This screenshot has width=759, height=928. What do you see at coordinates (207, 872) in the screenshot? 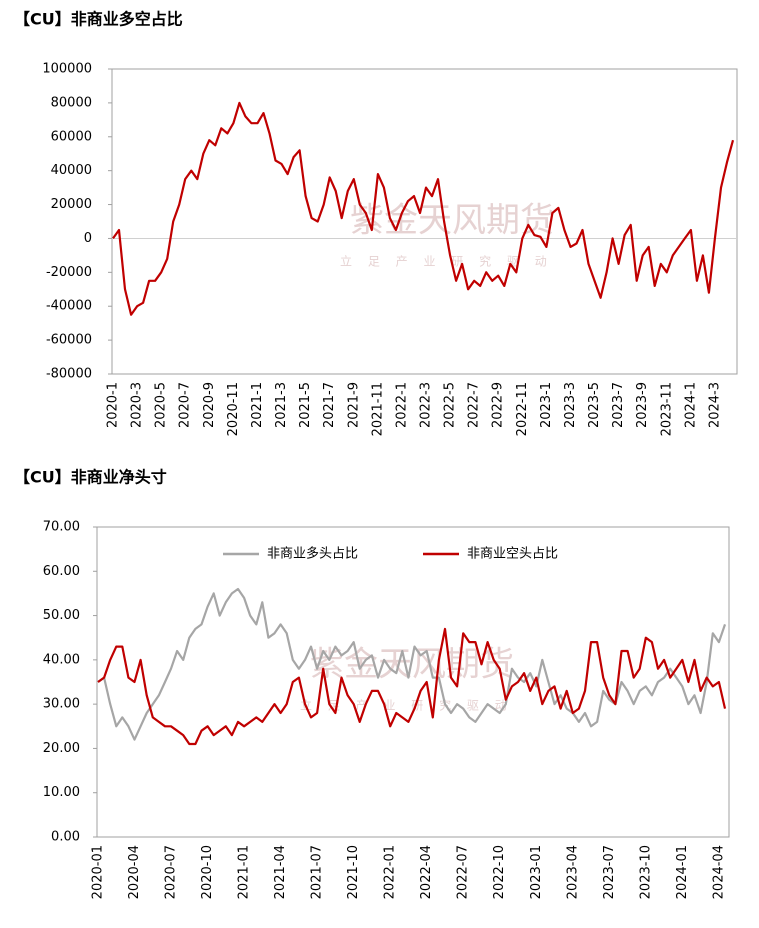
I see `x-tick-label: 2020-10` at bounding box center [207, 872].